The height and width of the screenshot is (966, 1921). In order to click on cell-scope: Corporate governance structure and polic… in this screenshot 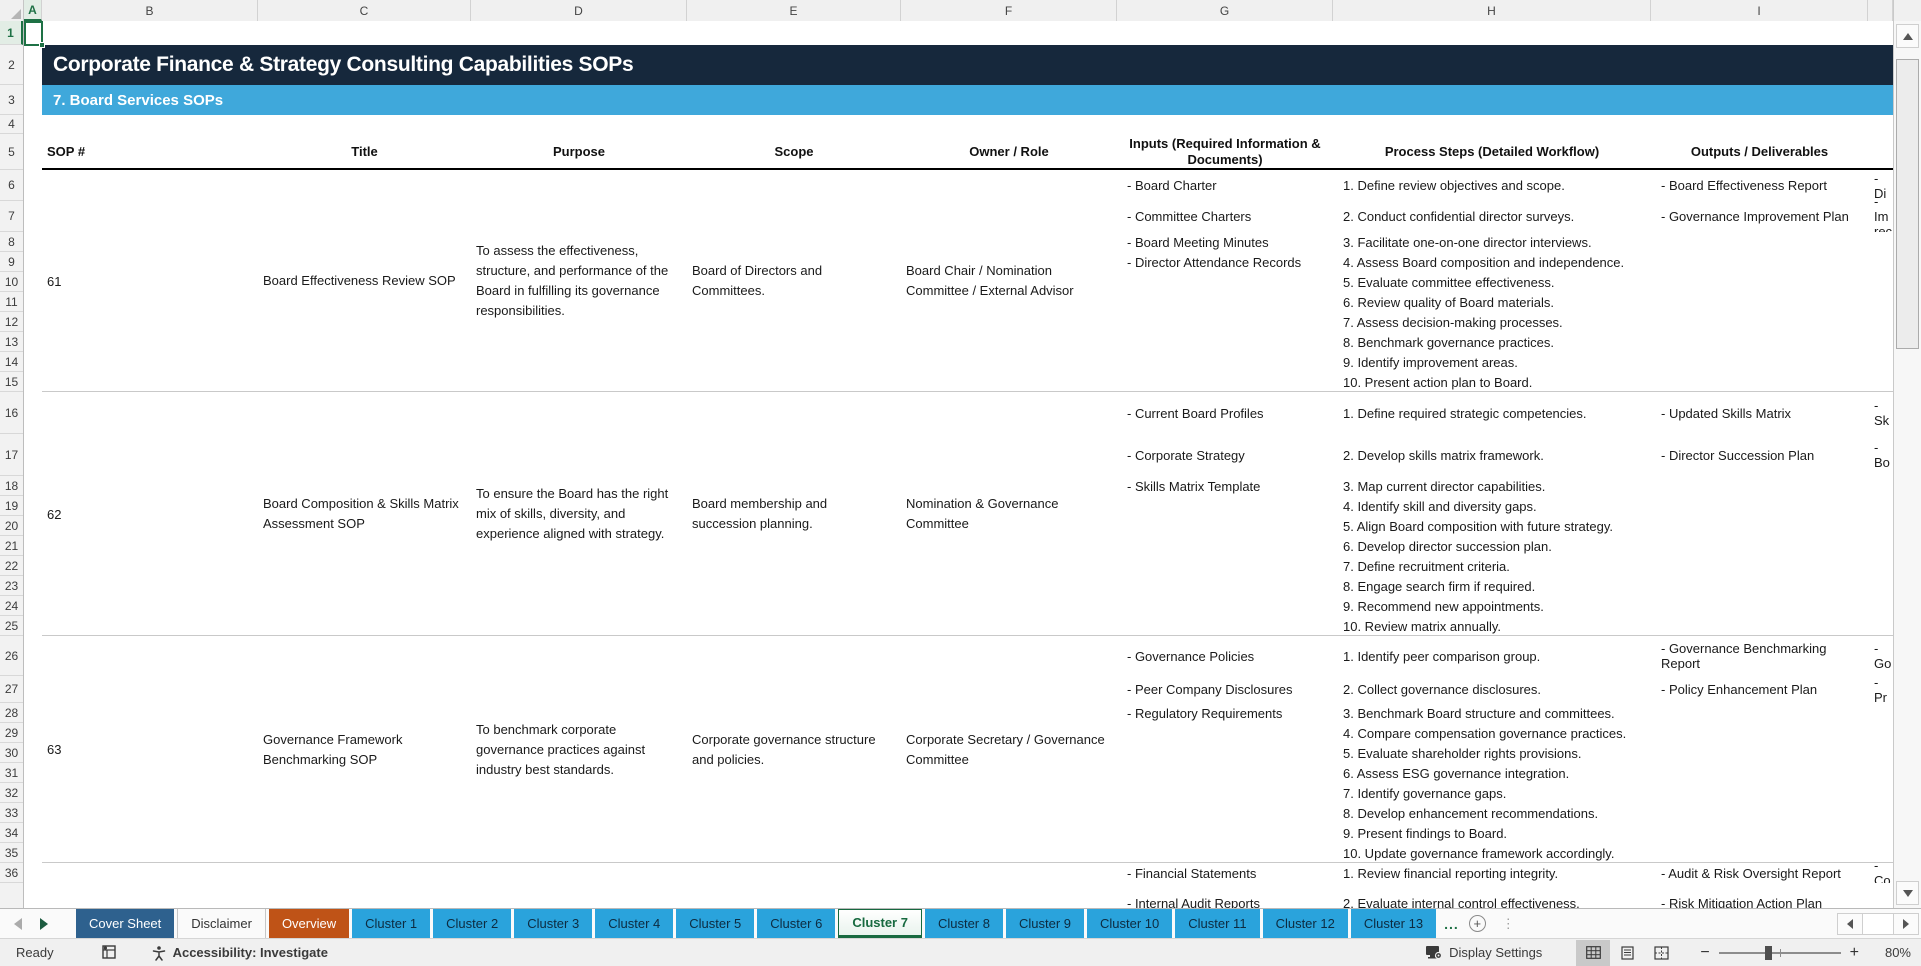, I will do `click(794, 749)`.